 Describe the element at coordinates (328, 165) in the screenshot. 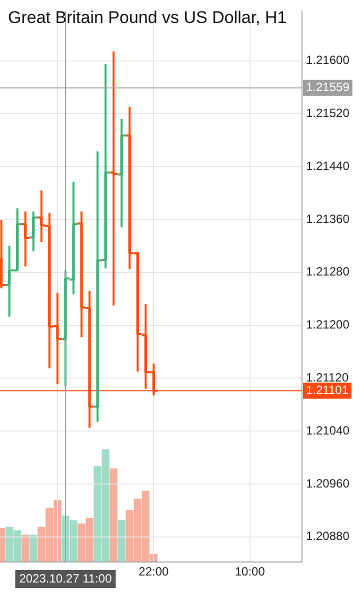

I see `y-tick-label: 1.21440` at that location.